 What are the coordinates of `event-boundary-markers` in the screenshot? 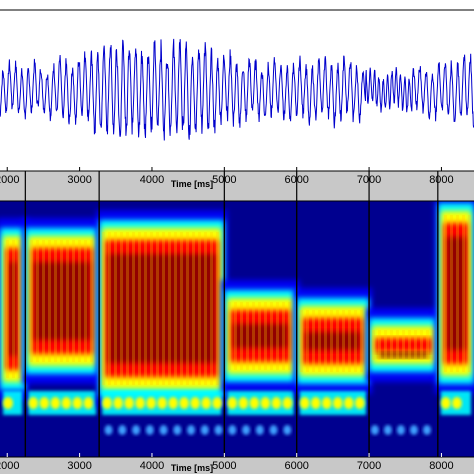 It's located at (231, 186).